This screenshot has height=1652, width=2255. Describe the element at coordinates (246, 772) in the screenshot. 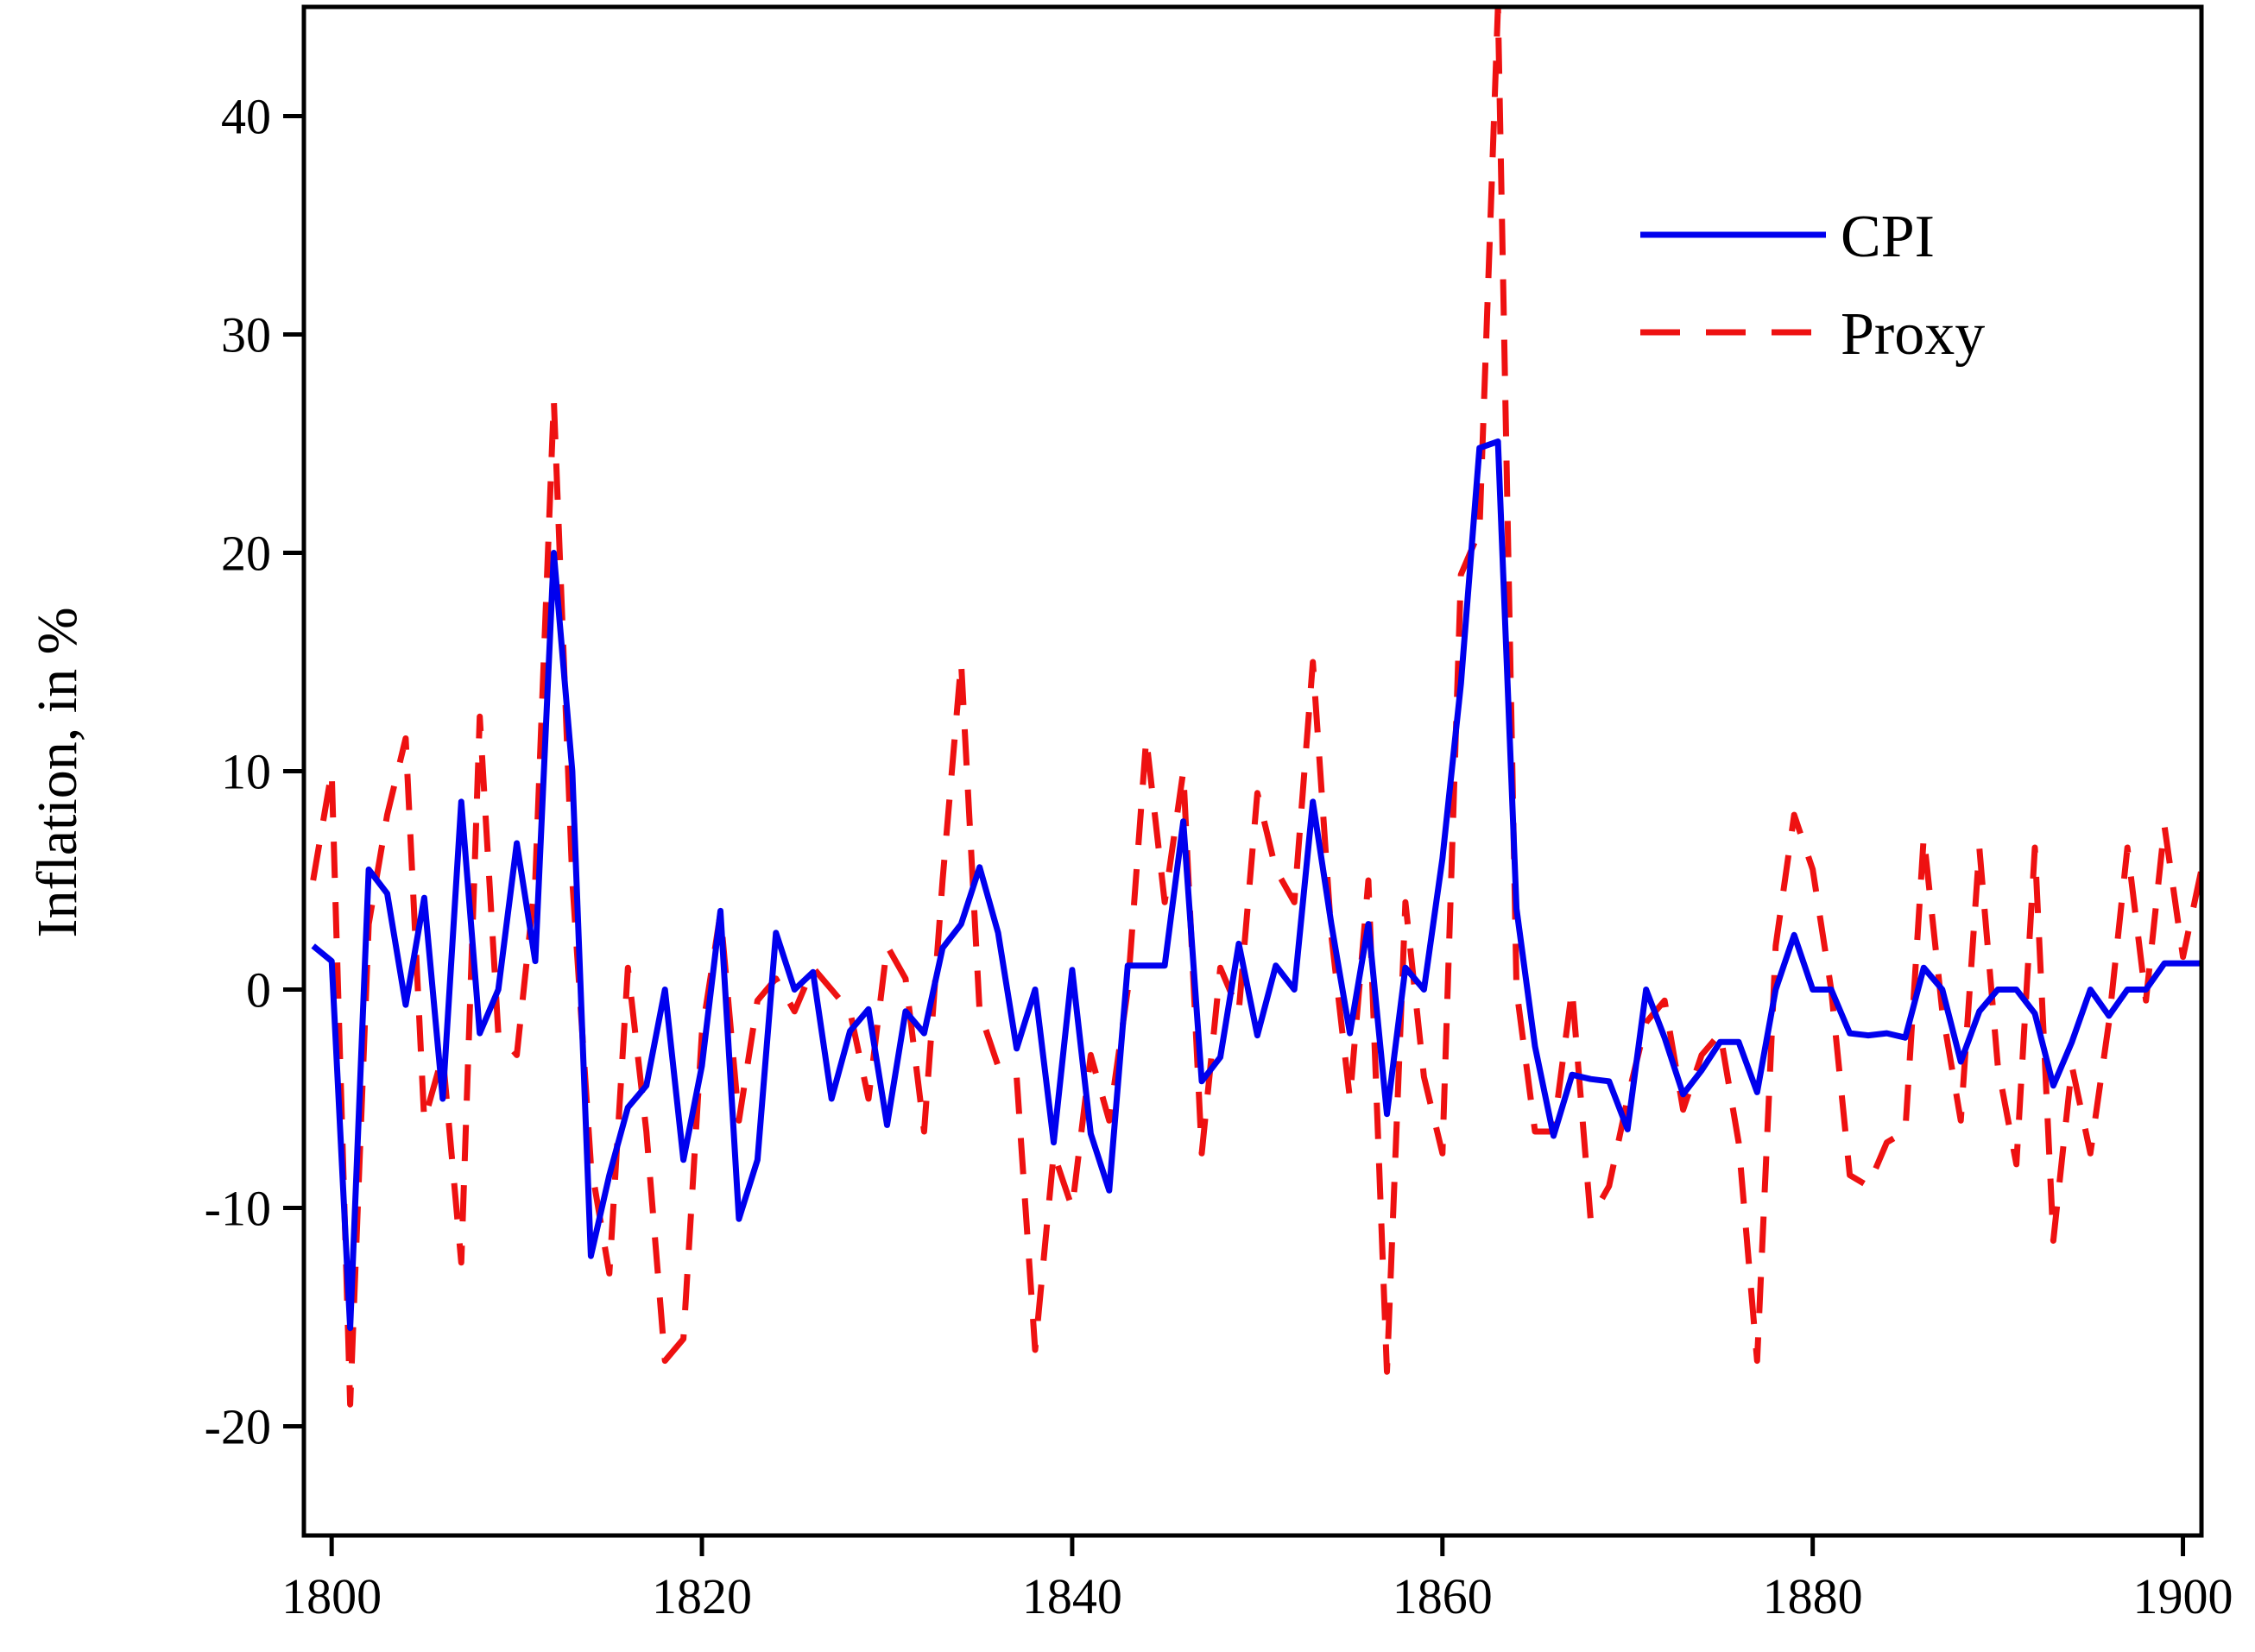

I see `y-tick-label-10: 10` at that location.